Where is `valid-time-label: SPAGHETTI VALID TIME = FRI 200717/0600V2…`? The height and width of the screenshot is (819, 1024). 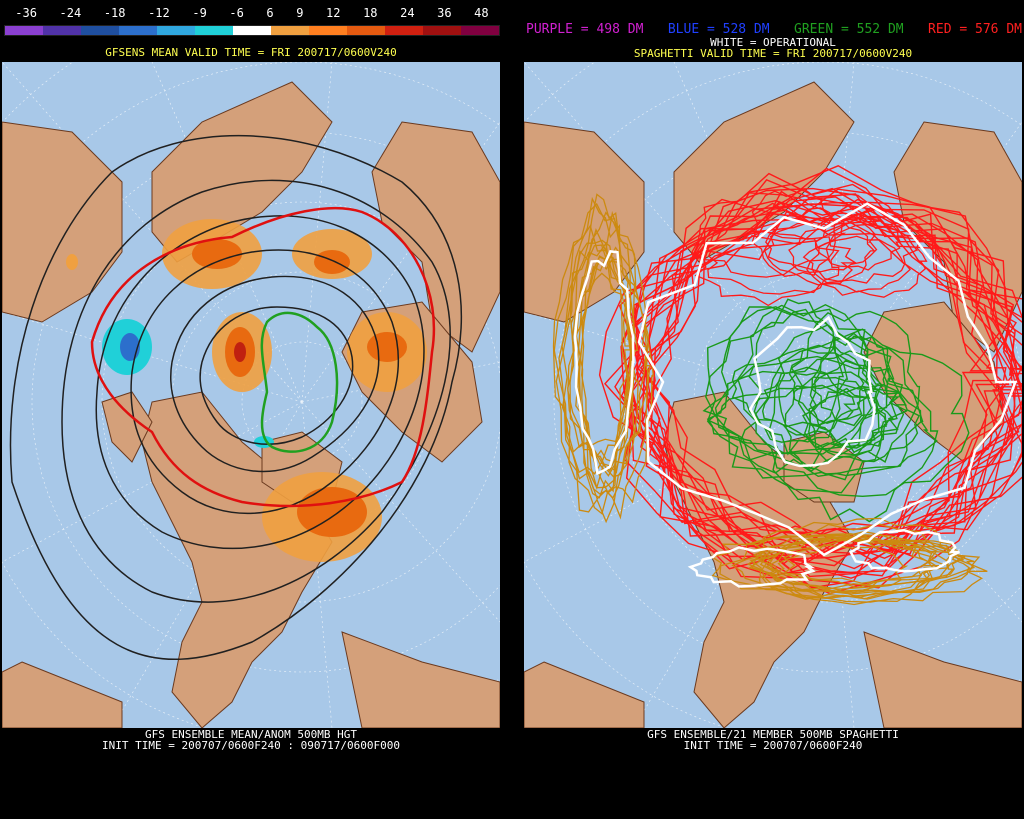 valid-time-label: SPAGHETTI VALID TIME = FRI 200717/0600V2… is located at coordinates (773, 53).